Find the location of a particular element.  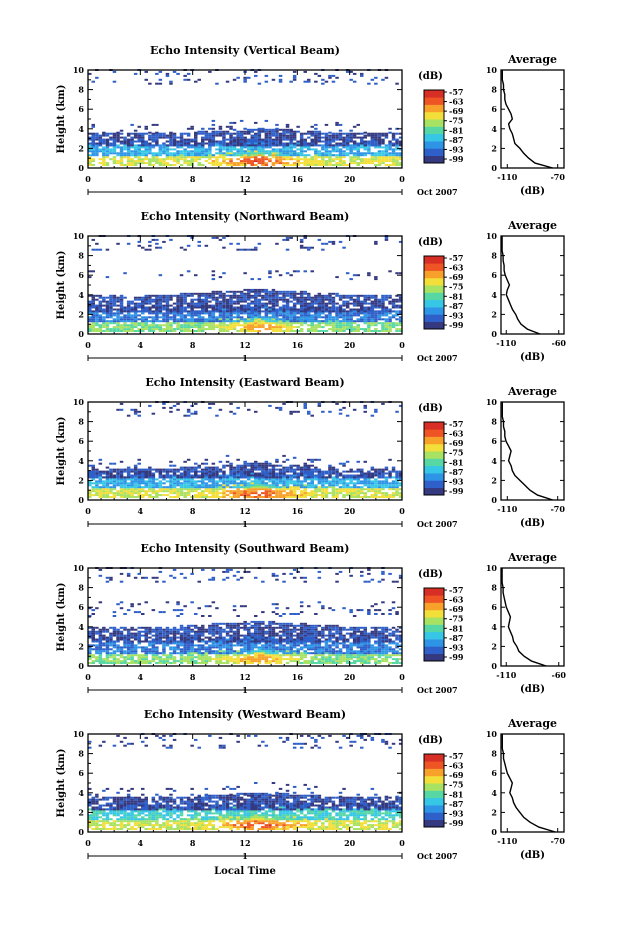

y-tick-label: 10 is located at coordinates (79, 70).